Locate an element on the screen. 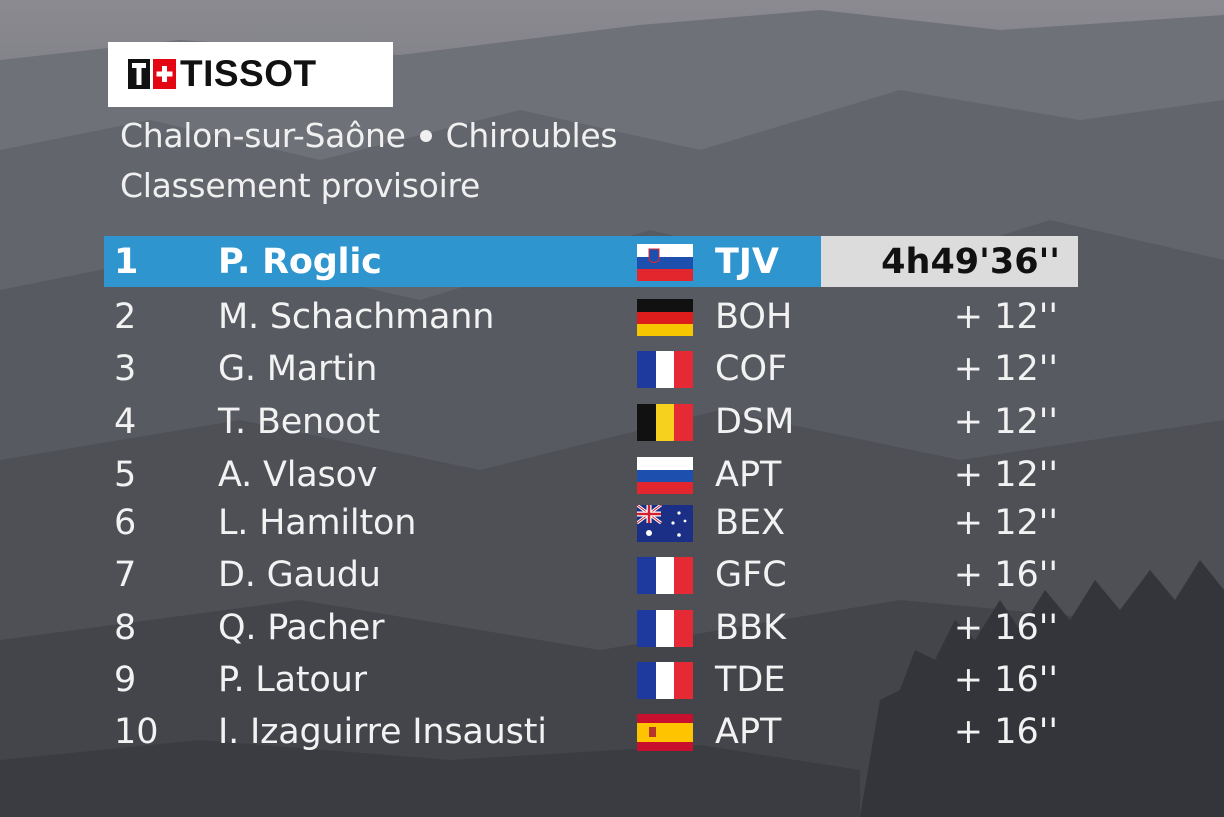 Image resolution: width=1224 pixels, height=817 pixels. rider-name: D. Gaudu is located at coordinates (299, 575).